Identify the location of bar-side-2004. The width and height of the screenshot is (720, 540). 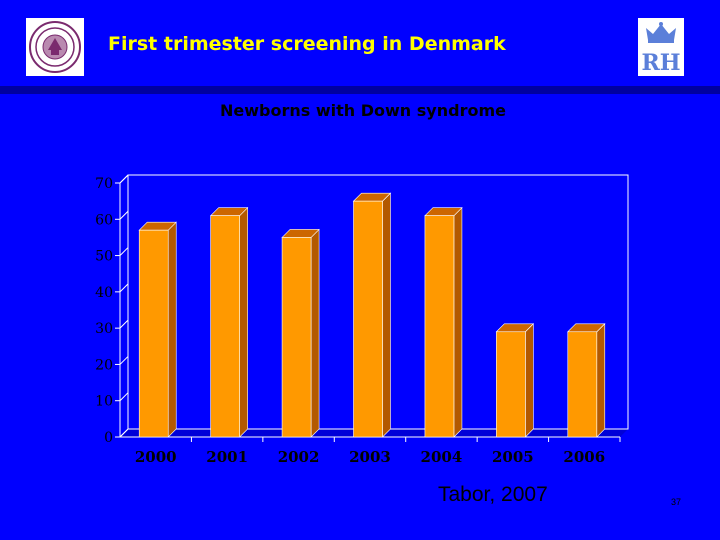
(458, 322).